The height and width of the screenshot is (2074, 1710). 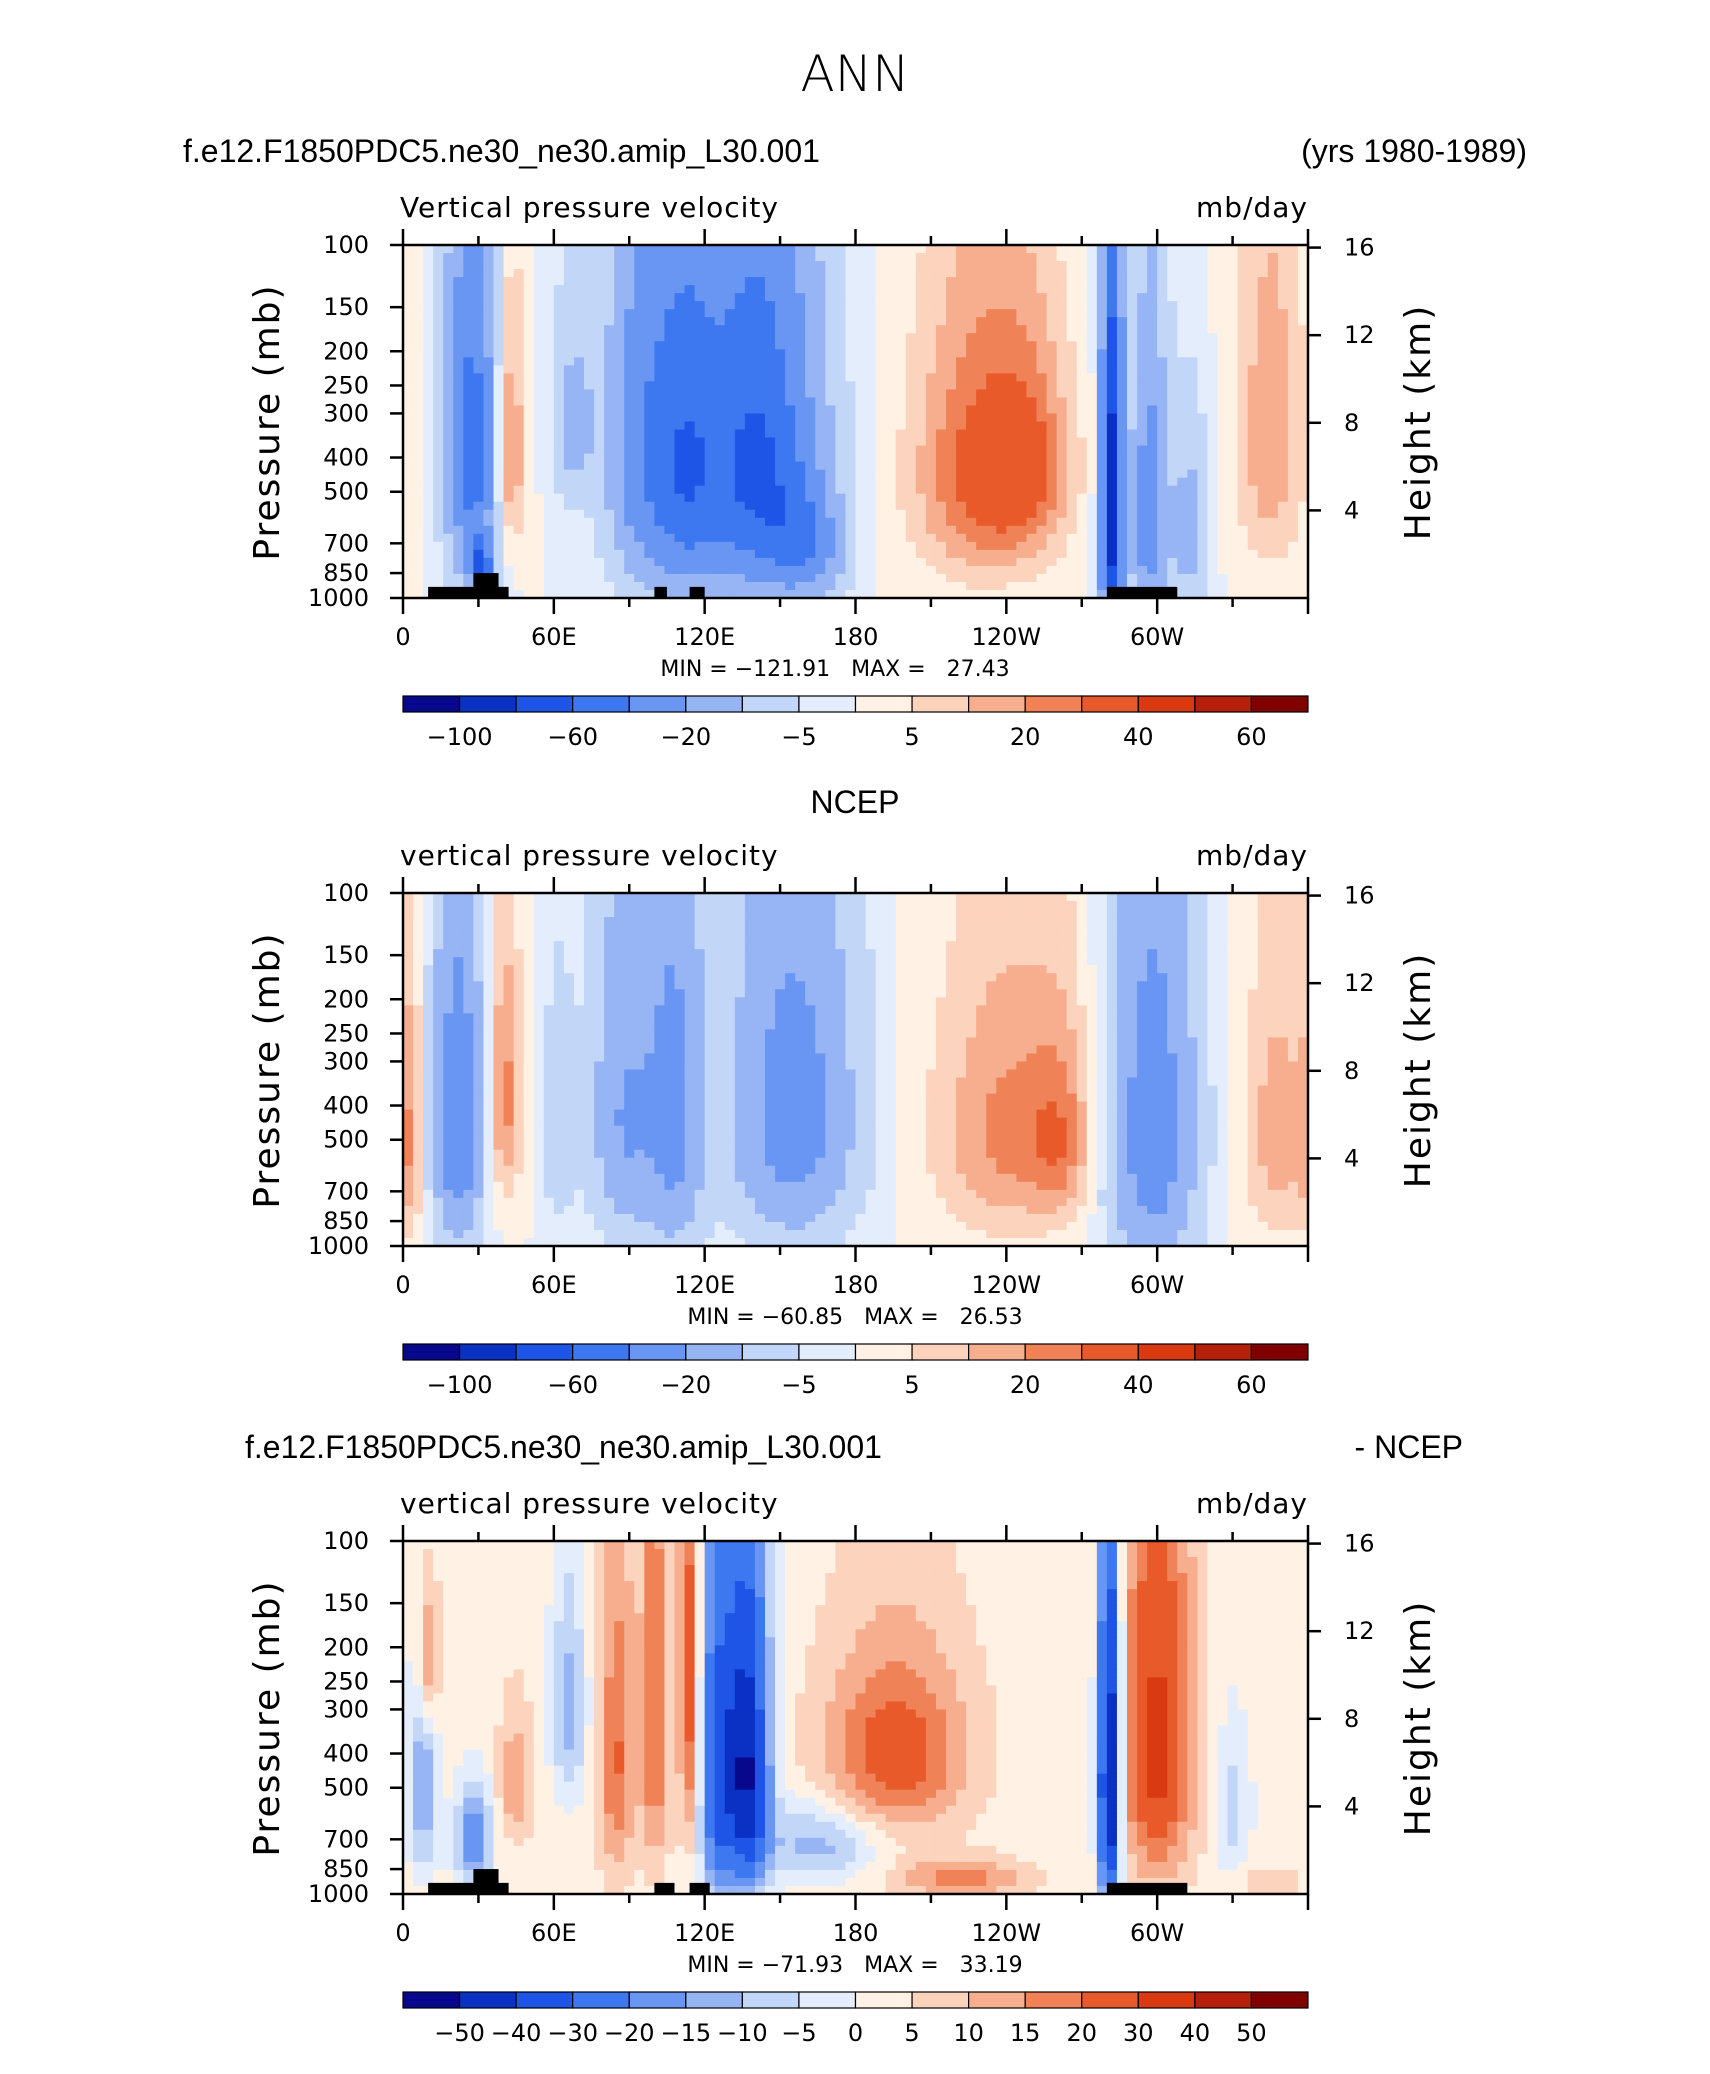 I want to click on colorbar-label: 40, so click(x=1138, y=737).